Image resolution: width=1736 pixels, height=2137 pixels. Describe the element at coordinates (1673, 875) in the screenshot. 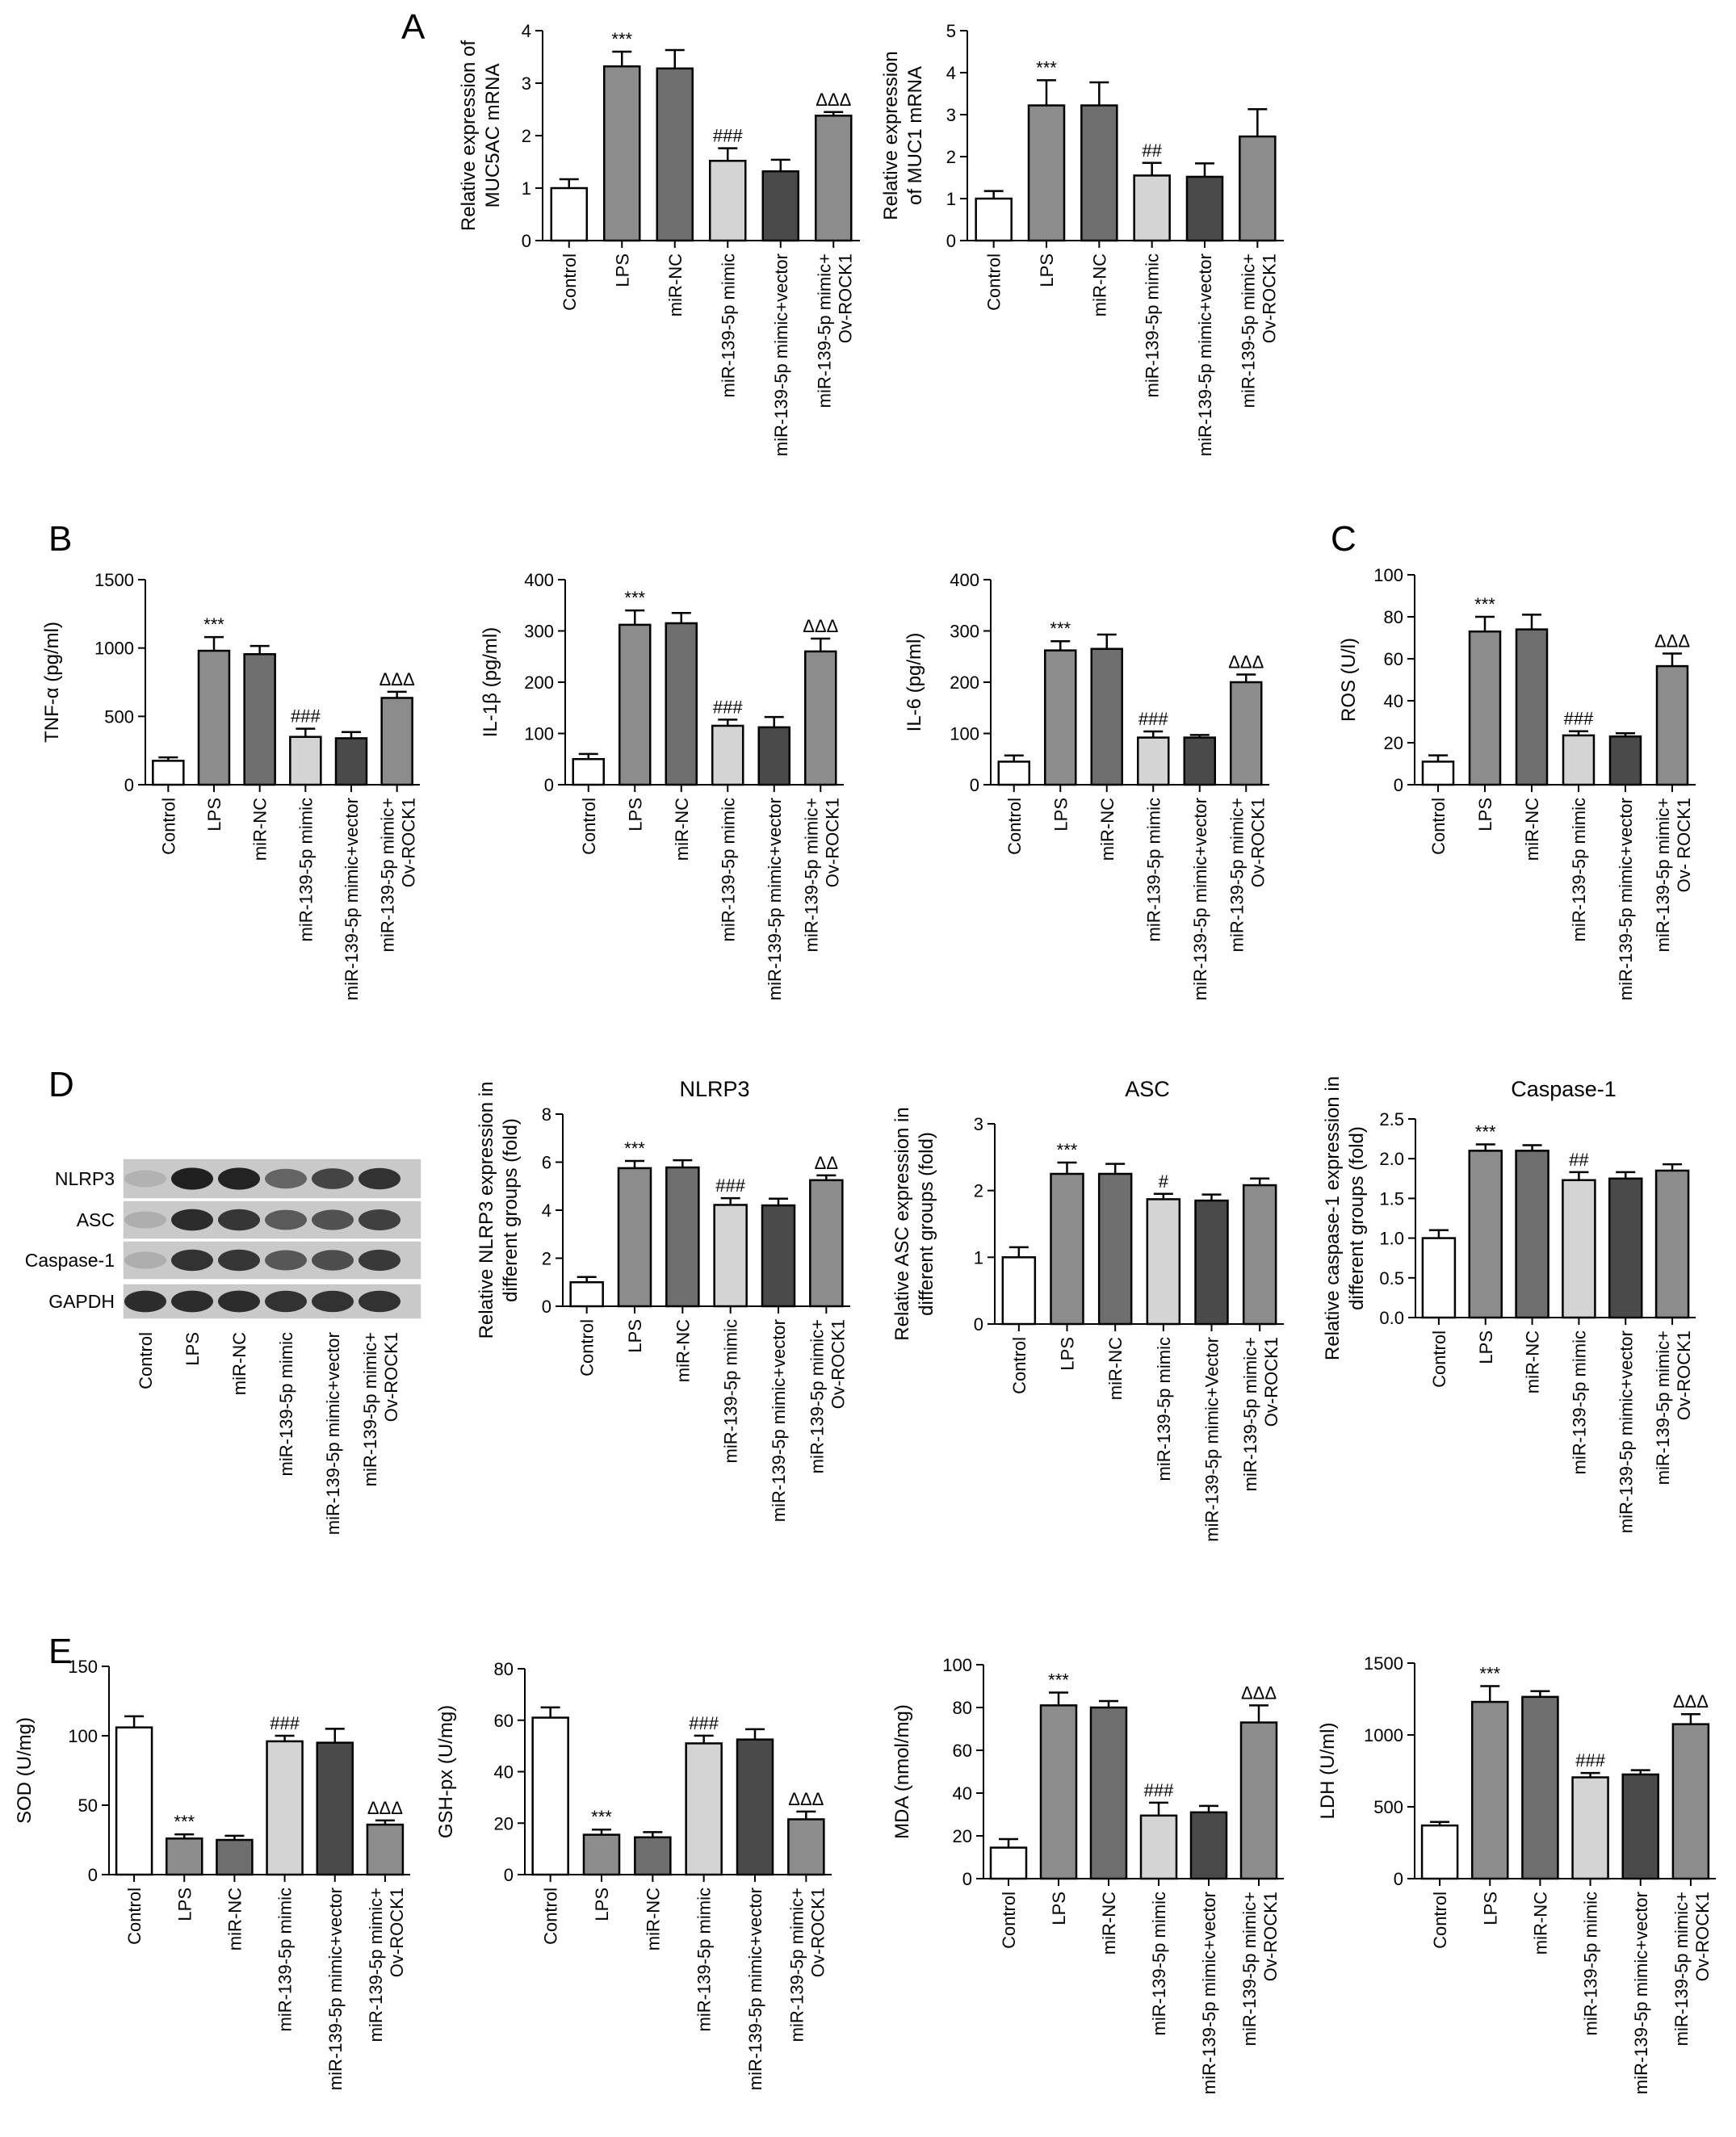

I see `category-label: miR-139-5p mimic+Ov- ROCK1` at that location.